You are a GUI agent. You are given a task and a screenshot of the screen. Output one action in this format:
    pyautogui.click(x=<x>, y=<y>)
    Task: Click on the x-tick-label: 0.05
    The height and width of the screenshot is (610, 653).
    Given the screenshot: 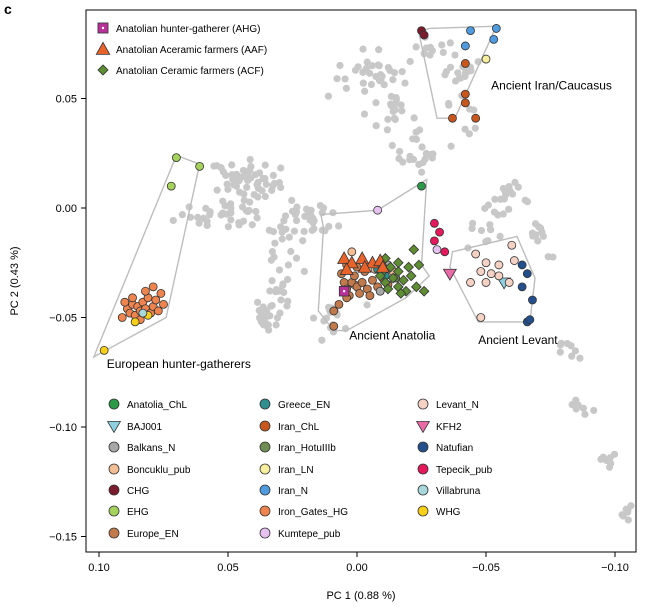 What is the action you would take?
    pyautogui.click(x=227, y=568)
    